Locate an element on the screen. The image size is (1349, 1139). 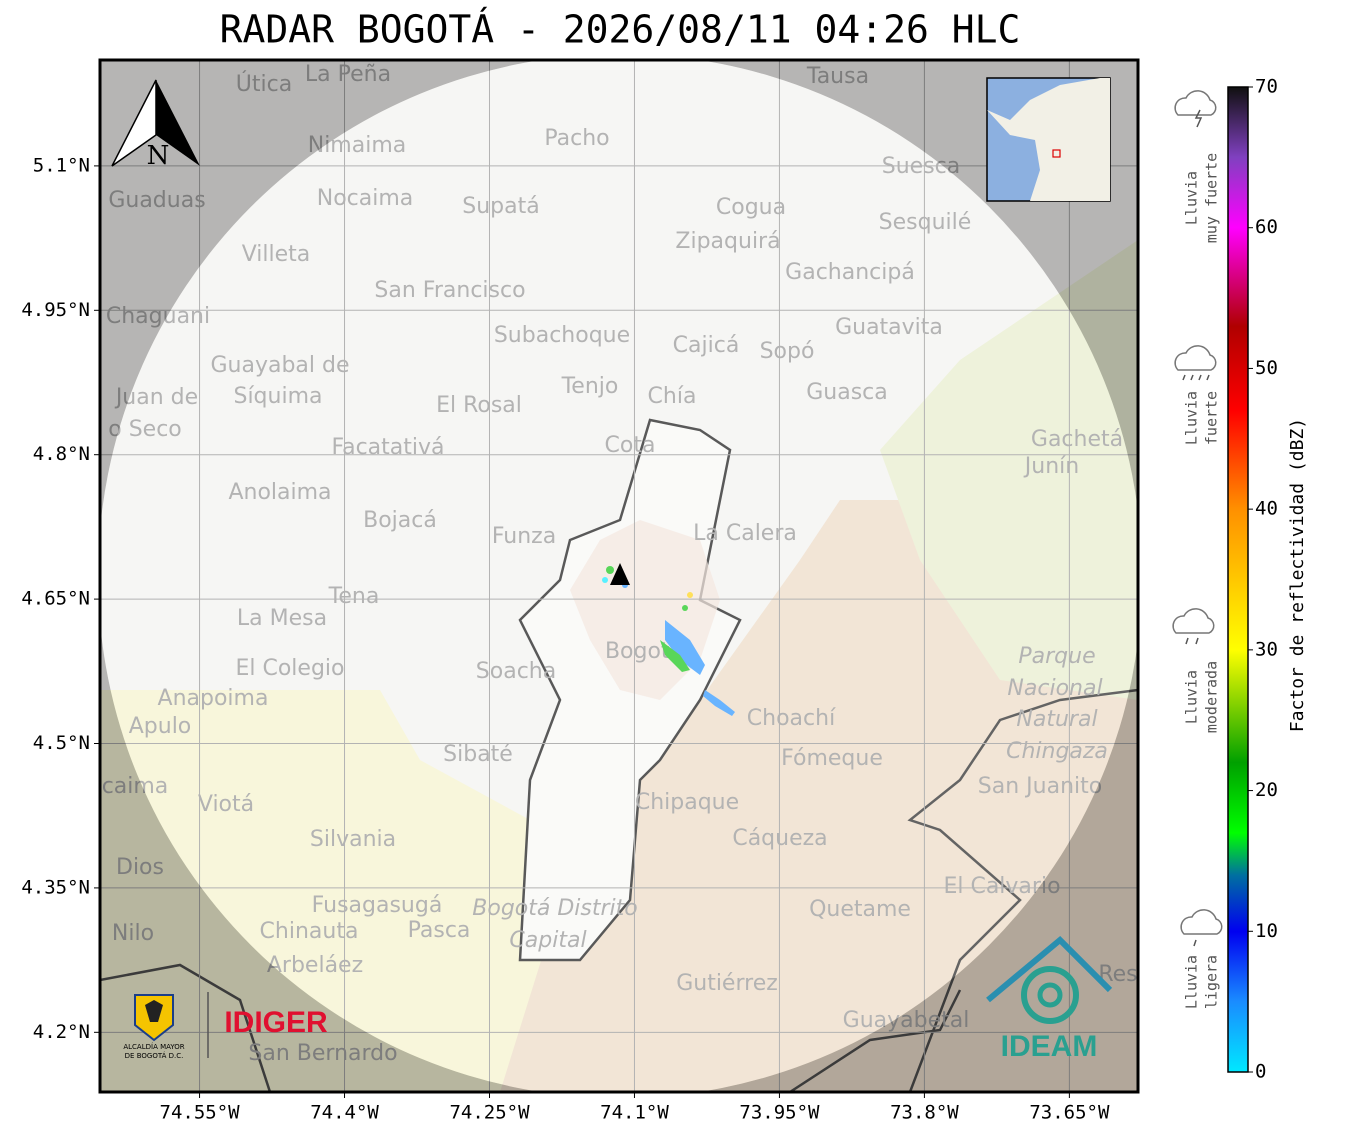
place-label: Útica is located at coordinates (264, 84).